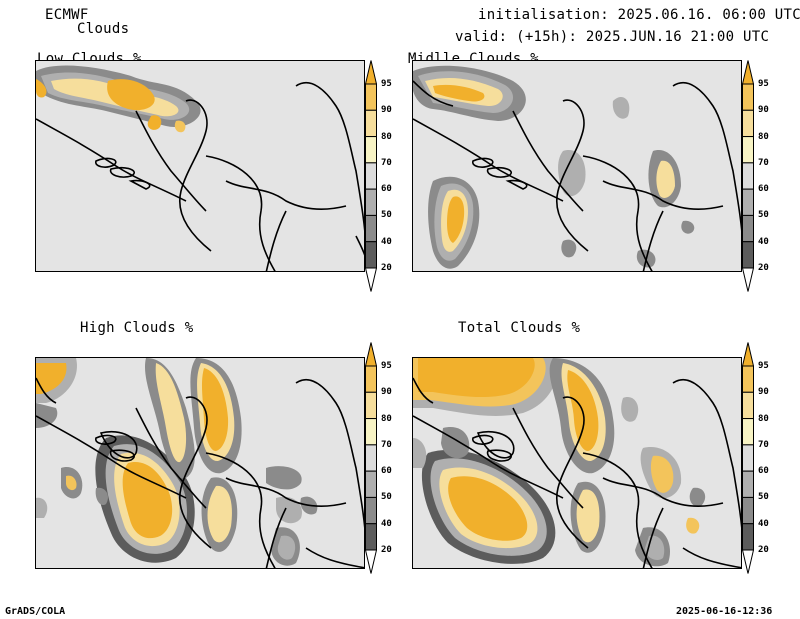 The image size is (800, 619). Describe the element at coordinates (639, 15) in the screenshot. I see `init-time: initialisation: 2025.06.16. 06:00 UTC` at that location.